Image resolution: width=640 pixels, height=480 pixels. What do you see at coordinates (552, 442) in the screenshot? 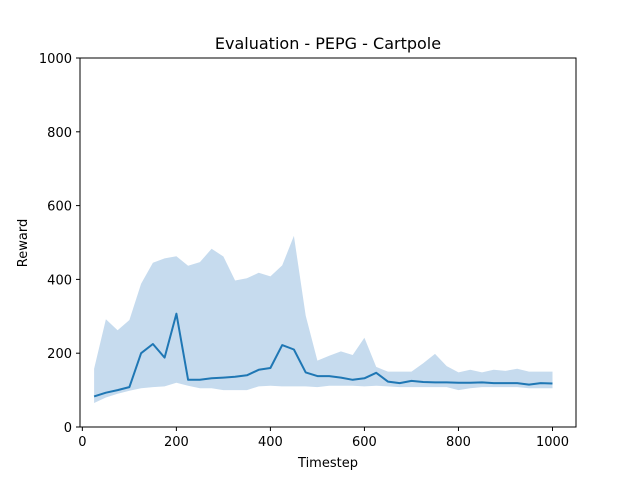
I see `x-tick-label: 1000` at bounding box center [552, 442].